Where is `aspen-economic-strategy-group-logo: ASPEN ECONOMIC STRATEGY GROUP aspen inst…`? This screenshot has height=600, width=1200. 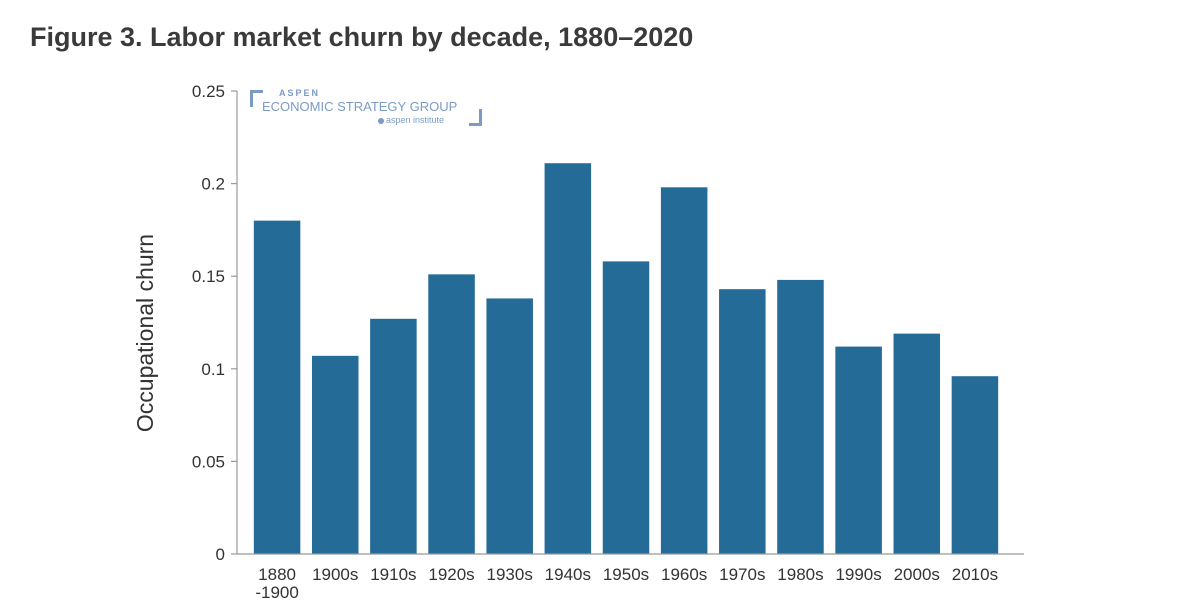 aspen-economic-strategy-group-logo: ASPEN ECONOMIC STRATEGY GROUP aspen inst… is located at coordinates (366, 108).